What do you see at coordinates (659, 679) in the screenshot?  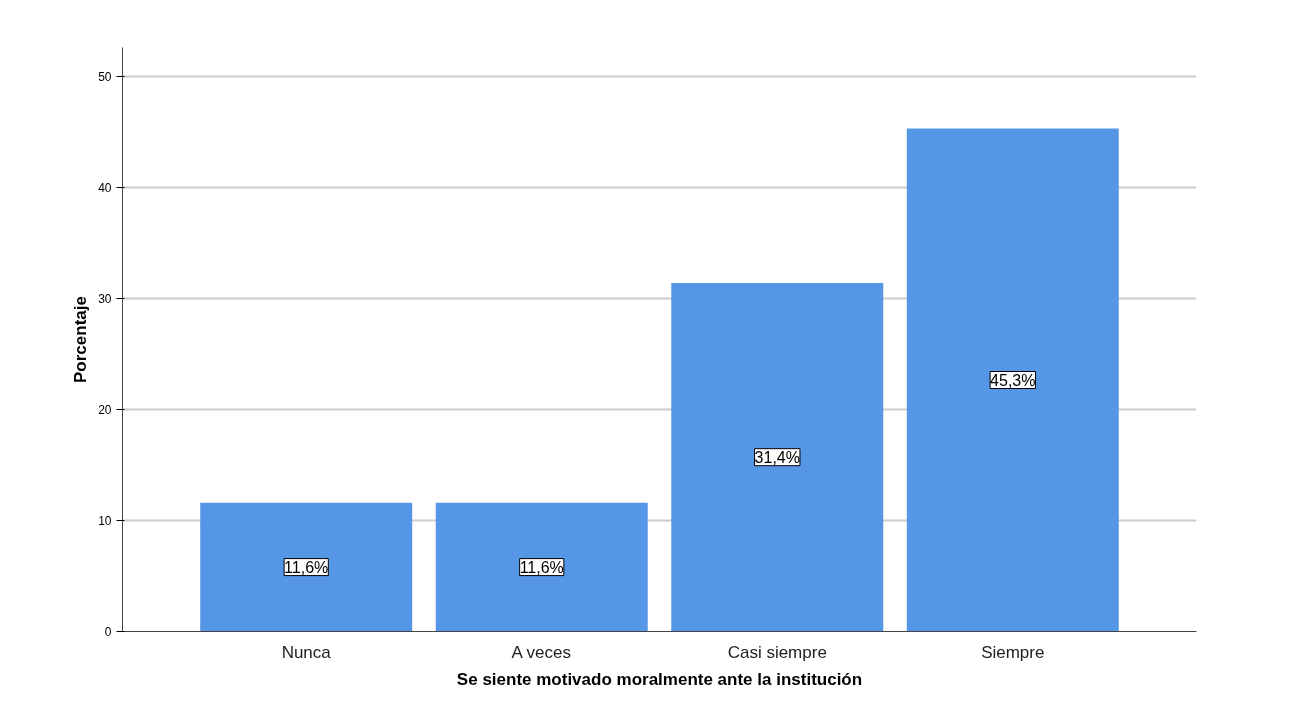 I see `x-axis-title: Se siente motivado moralmente ante la institución` at bounding box center [659, 679].